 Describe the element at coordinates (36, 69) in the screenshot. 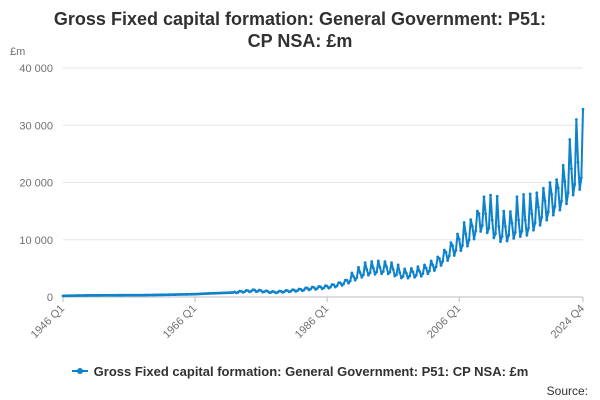

I see `y-tick-label: 40 000` at that location.